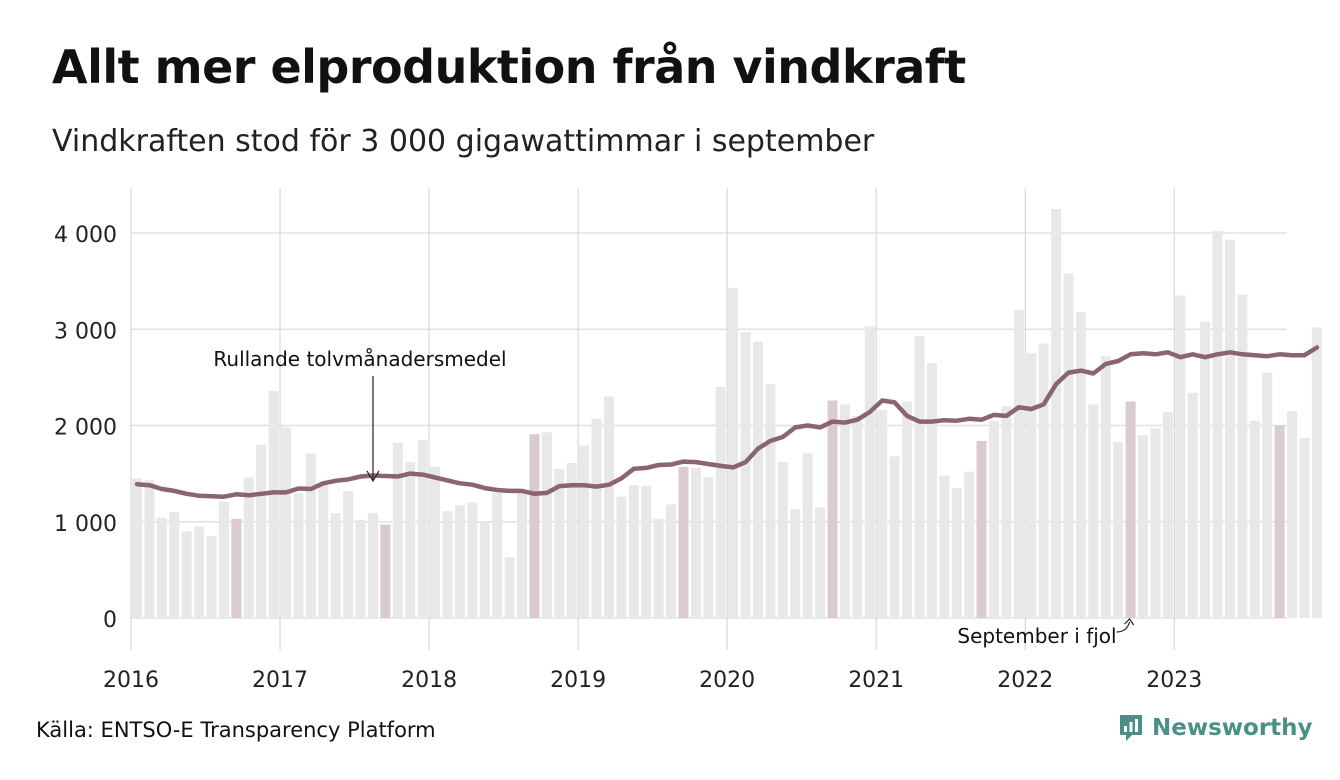 This screenshot has width=1340, height=780. I want to click on annotation-september-last-year: September i fjol, so click(1036, 636).